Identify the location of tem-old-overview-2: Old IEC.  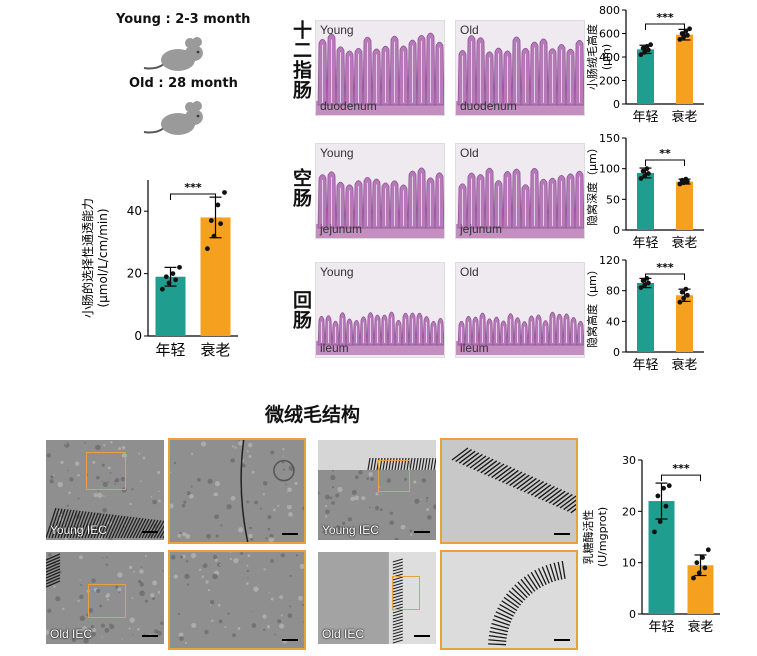
(377, 598).